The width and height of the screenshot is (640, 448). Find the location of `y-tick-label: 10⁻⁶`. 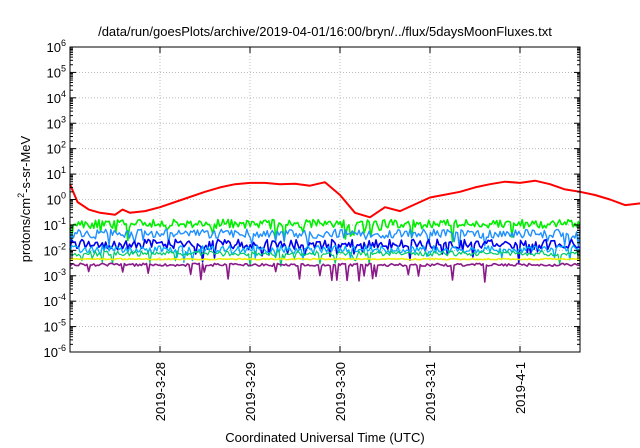

y-tick-label: 10⁻⁶ is located at coordinates (55, 351).